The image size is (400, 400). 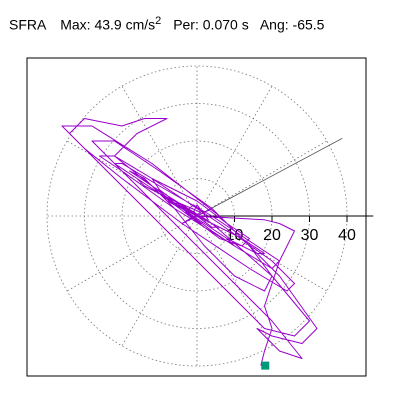 I want to click on max-label: Max:, so click(x=75, y=24).